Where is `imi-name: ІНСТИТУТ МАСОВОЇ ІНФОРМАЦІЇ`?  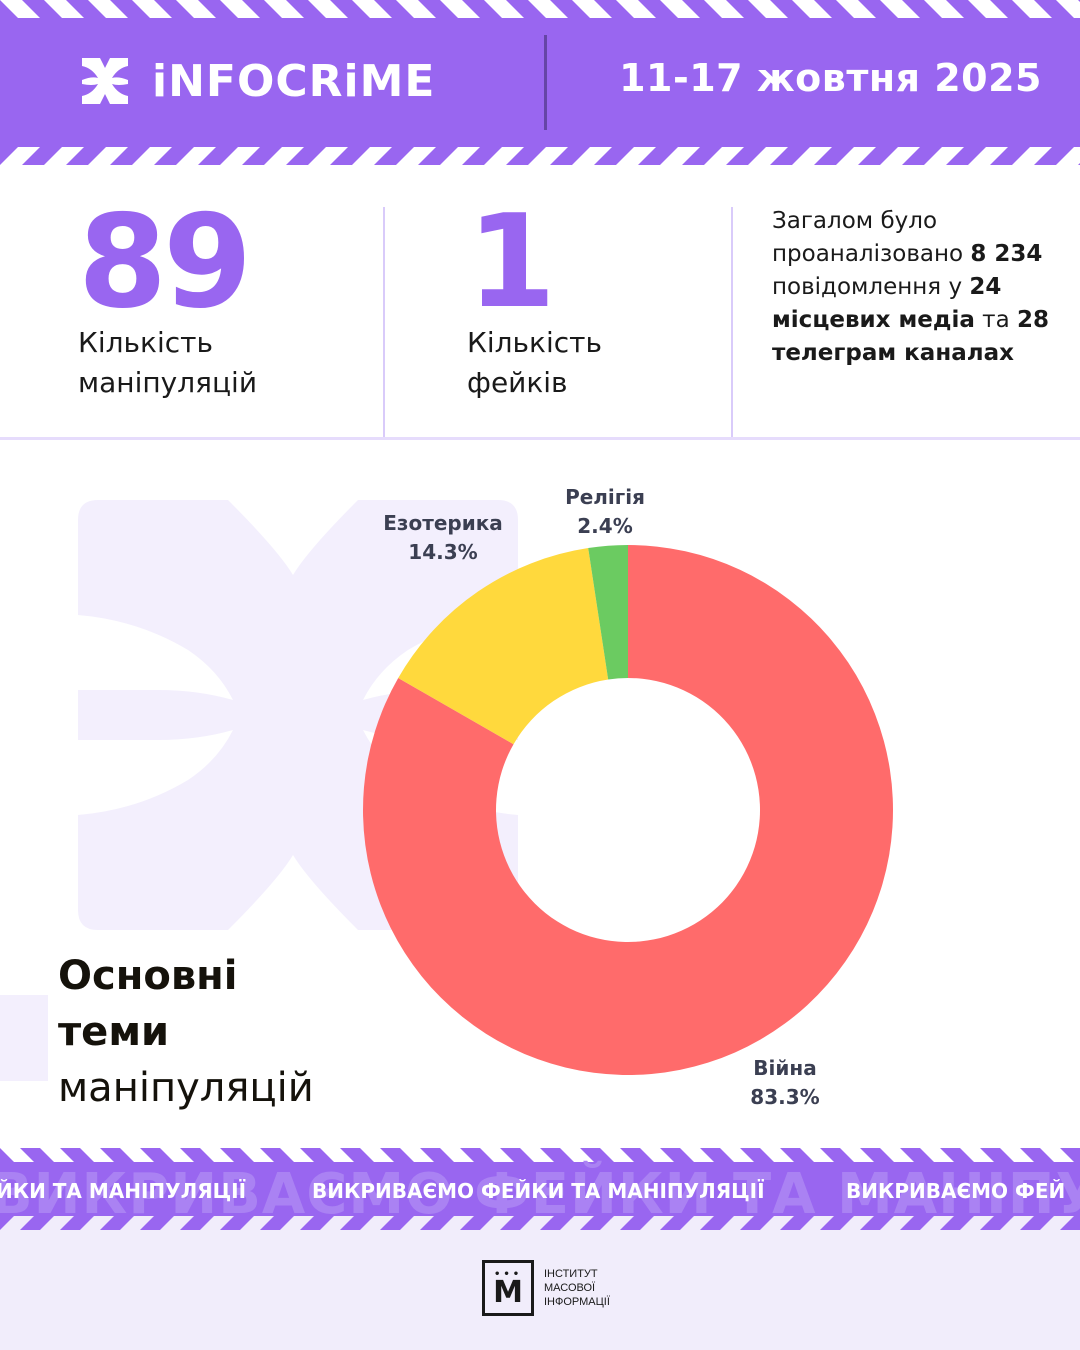
imi-name: ІНСТИТУТ МАСОВОЇ ІНФОРМАЦІЇ is located at coordinates (577, 1288).